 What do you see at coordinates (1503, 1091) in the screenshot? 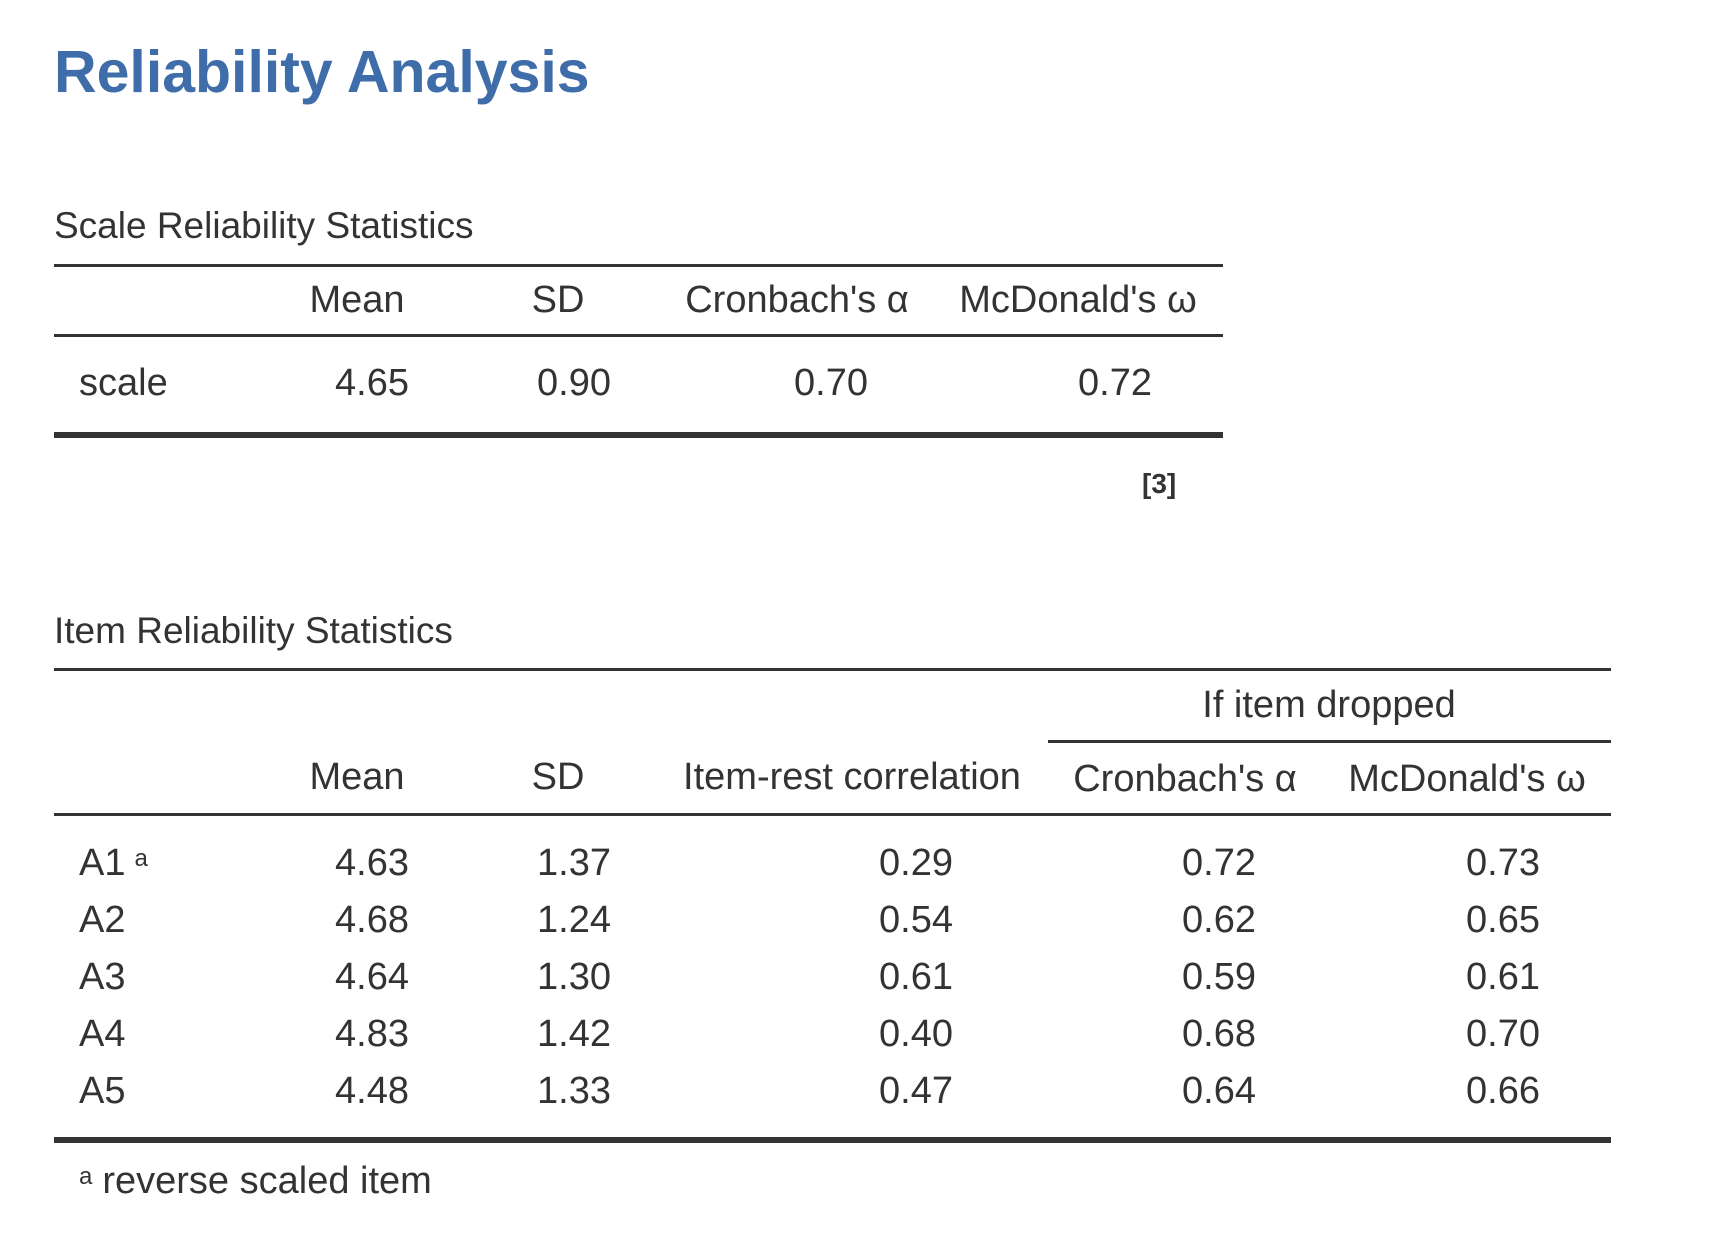
I see `item-row-omega-if-dropped: 0.66` at bounding box center [1503, 1091].